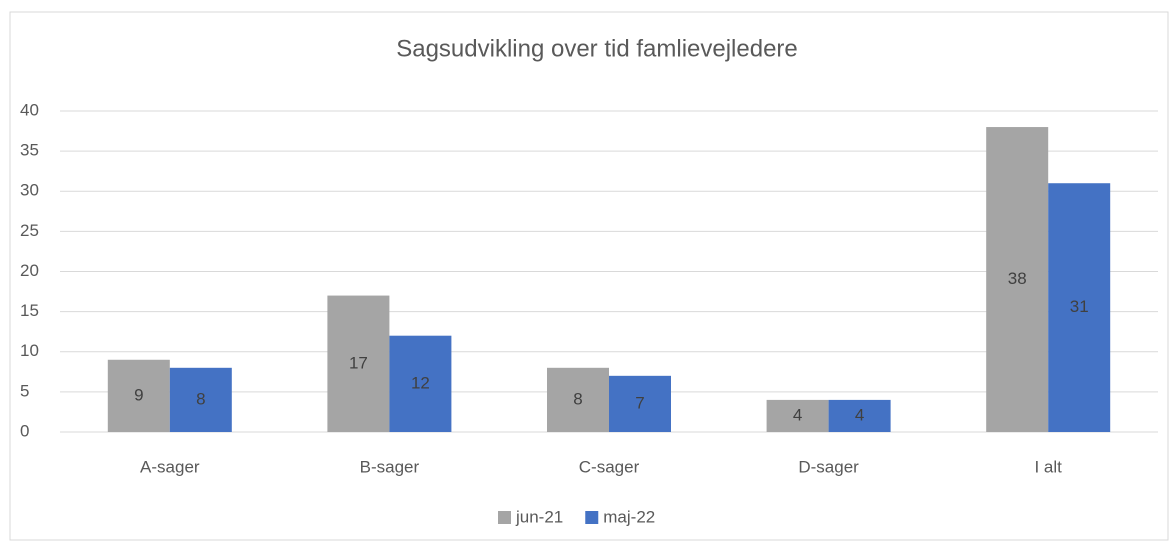 The height and width of the screenshot is (547, 1170). I want to click on data-label: 9, so click(138, 394).